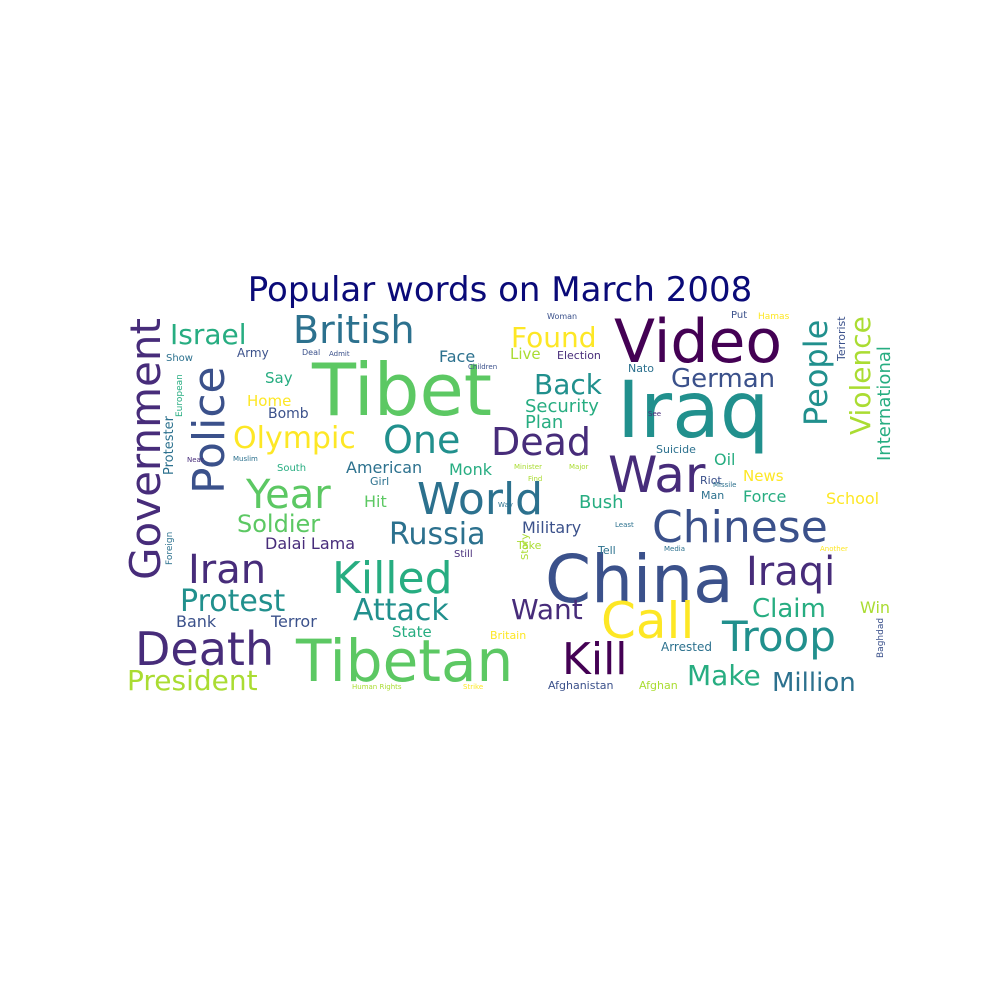 This screenshot has width=1000, height=1000. What do you see at coordinates (601, 502) in the screenshot?
I see `word-bush: Bush` at bounding box center [601, 502].